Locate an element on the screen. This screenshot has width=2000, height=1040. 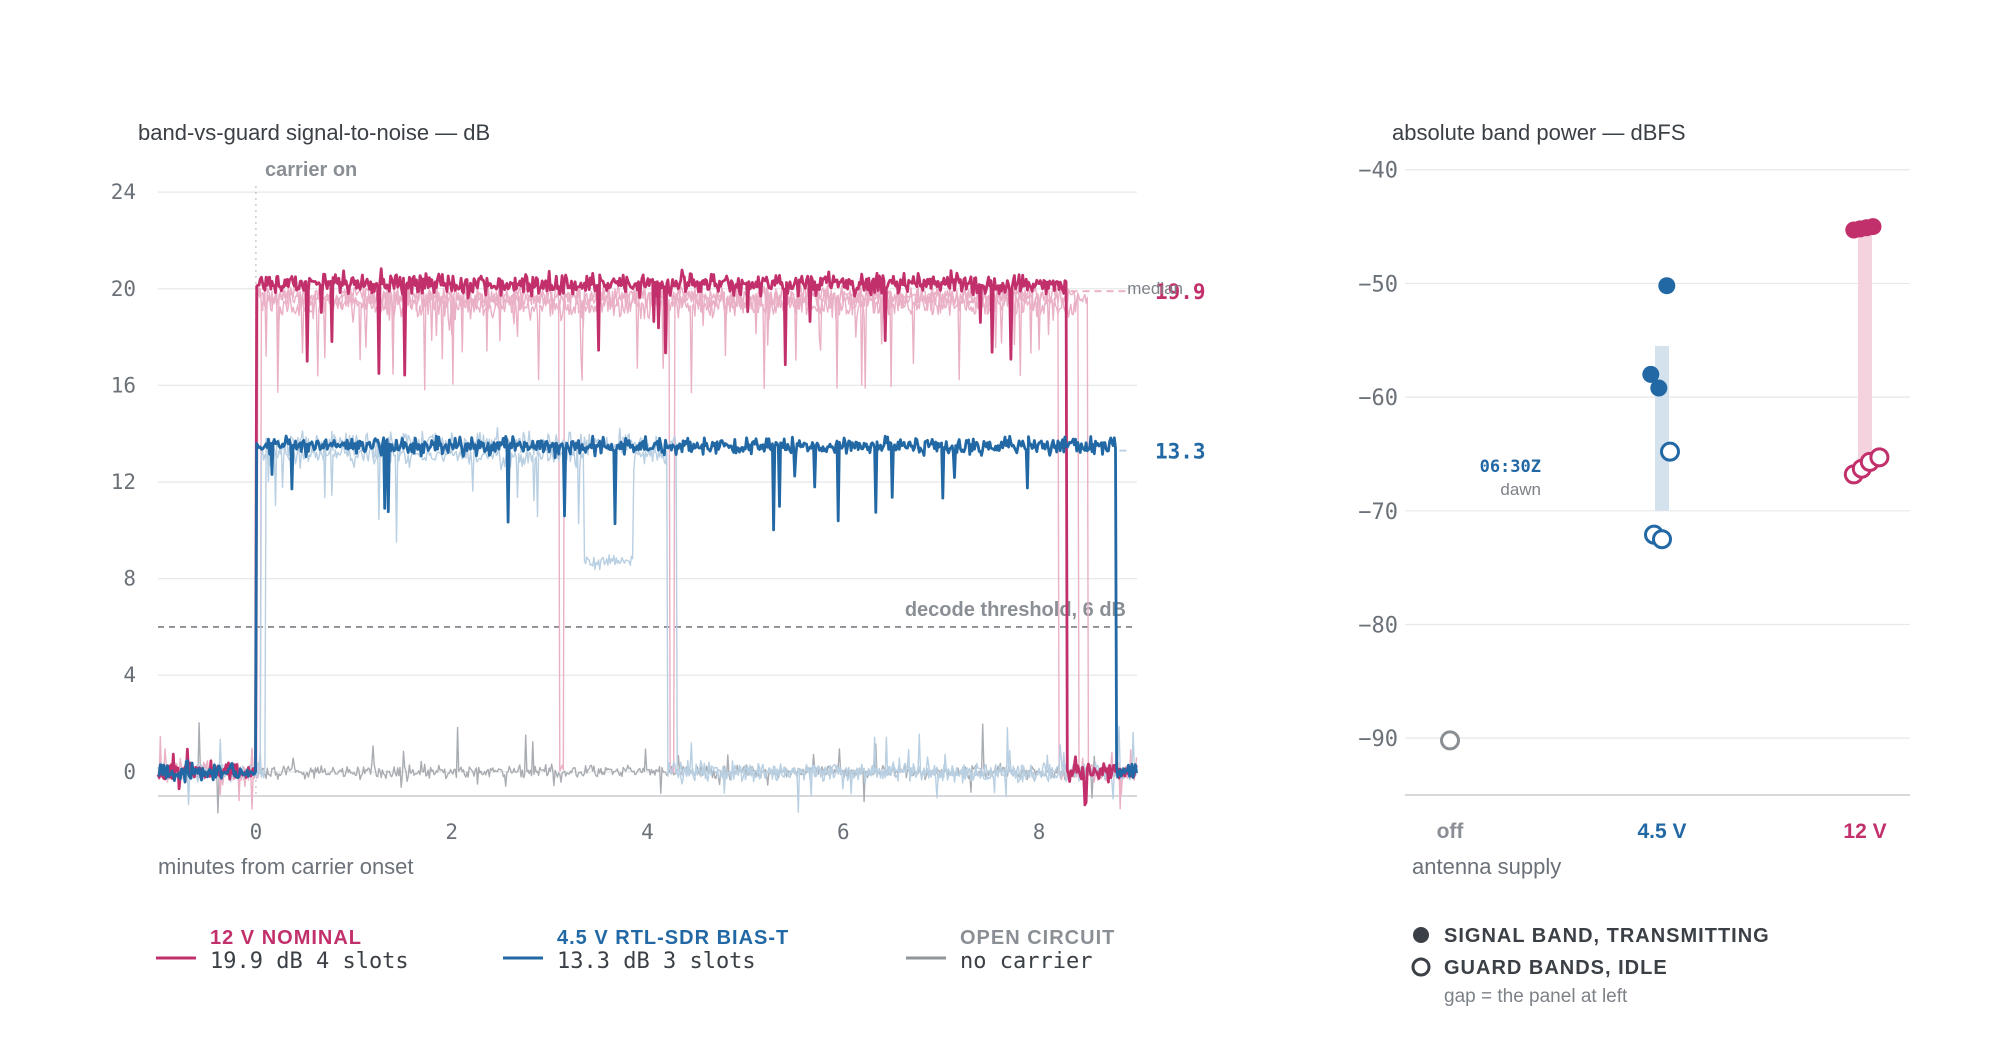
legend-item-4-5v: 4.5 V RTL-SDR BIAS-T 13.3 dB 3 slots is located at coordinates (646, 950).